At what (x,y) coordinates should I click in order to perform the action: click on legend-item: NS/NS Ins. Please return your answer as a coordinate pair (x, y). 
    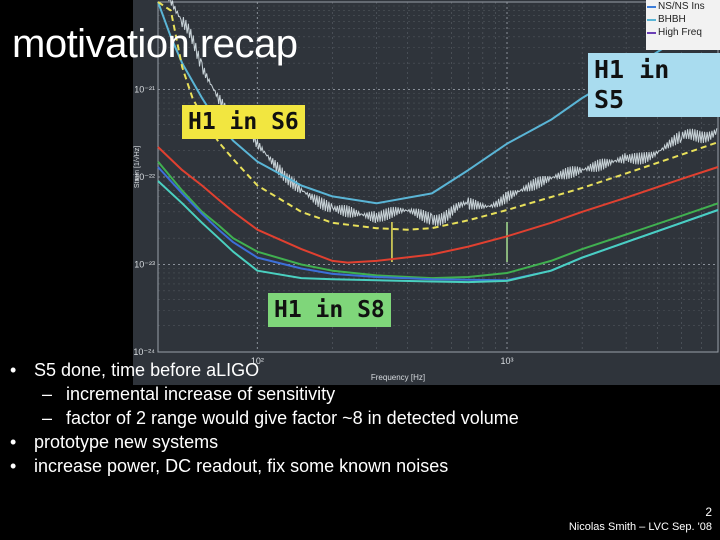
    Looking at the image, I should click on (683, 6).